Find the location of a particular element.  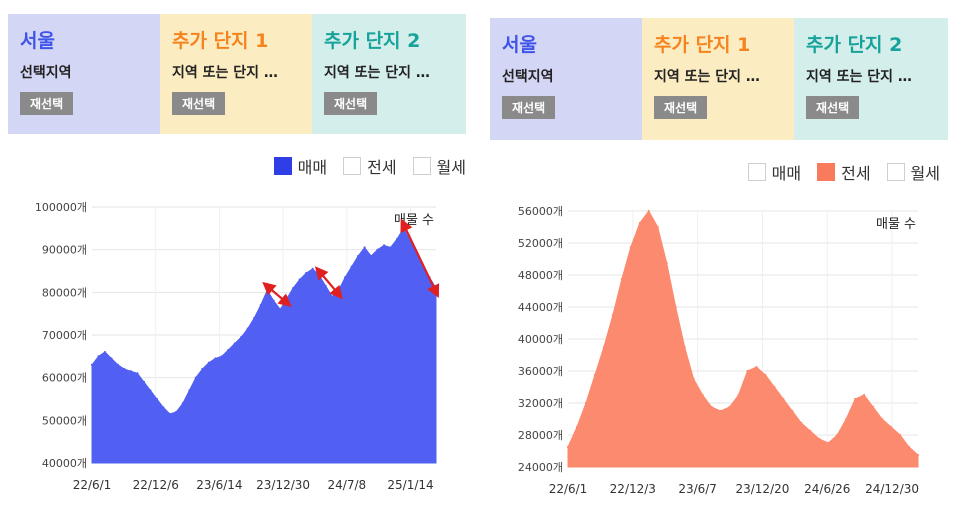

x-tick-label: 24/7/8 is located at coordinates (347, 485).